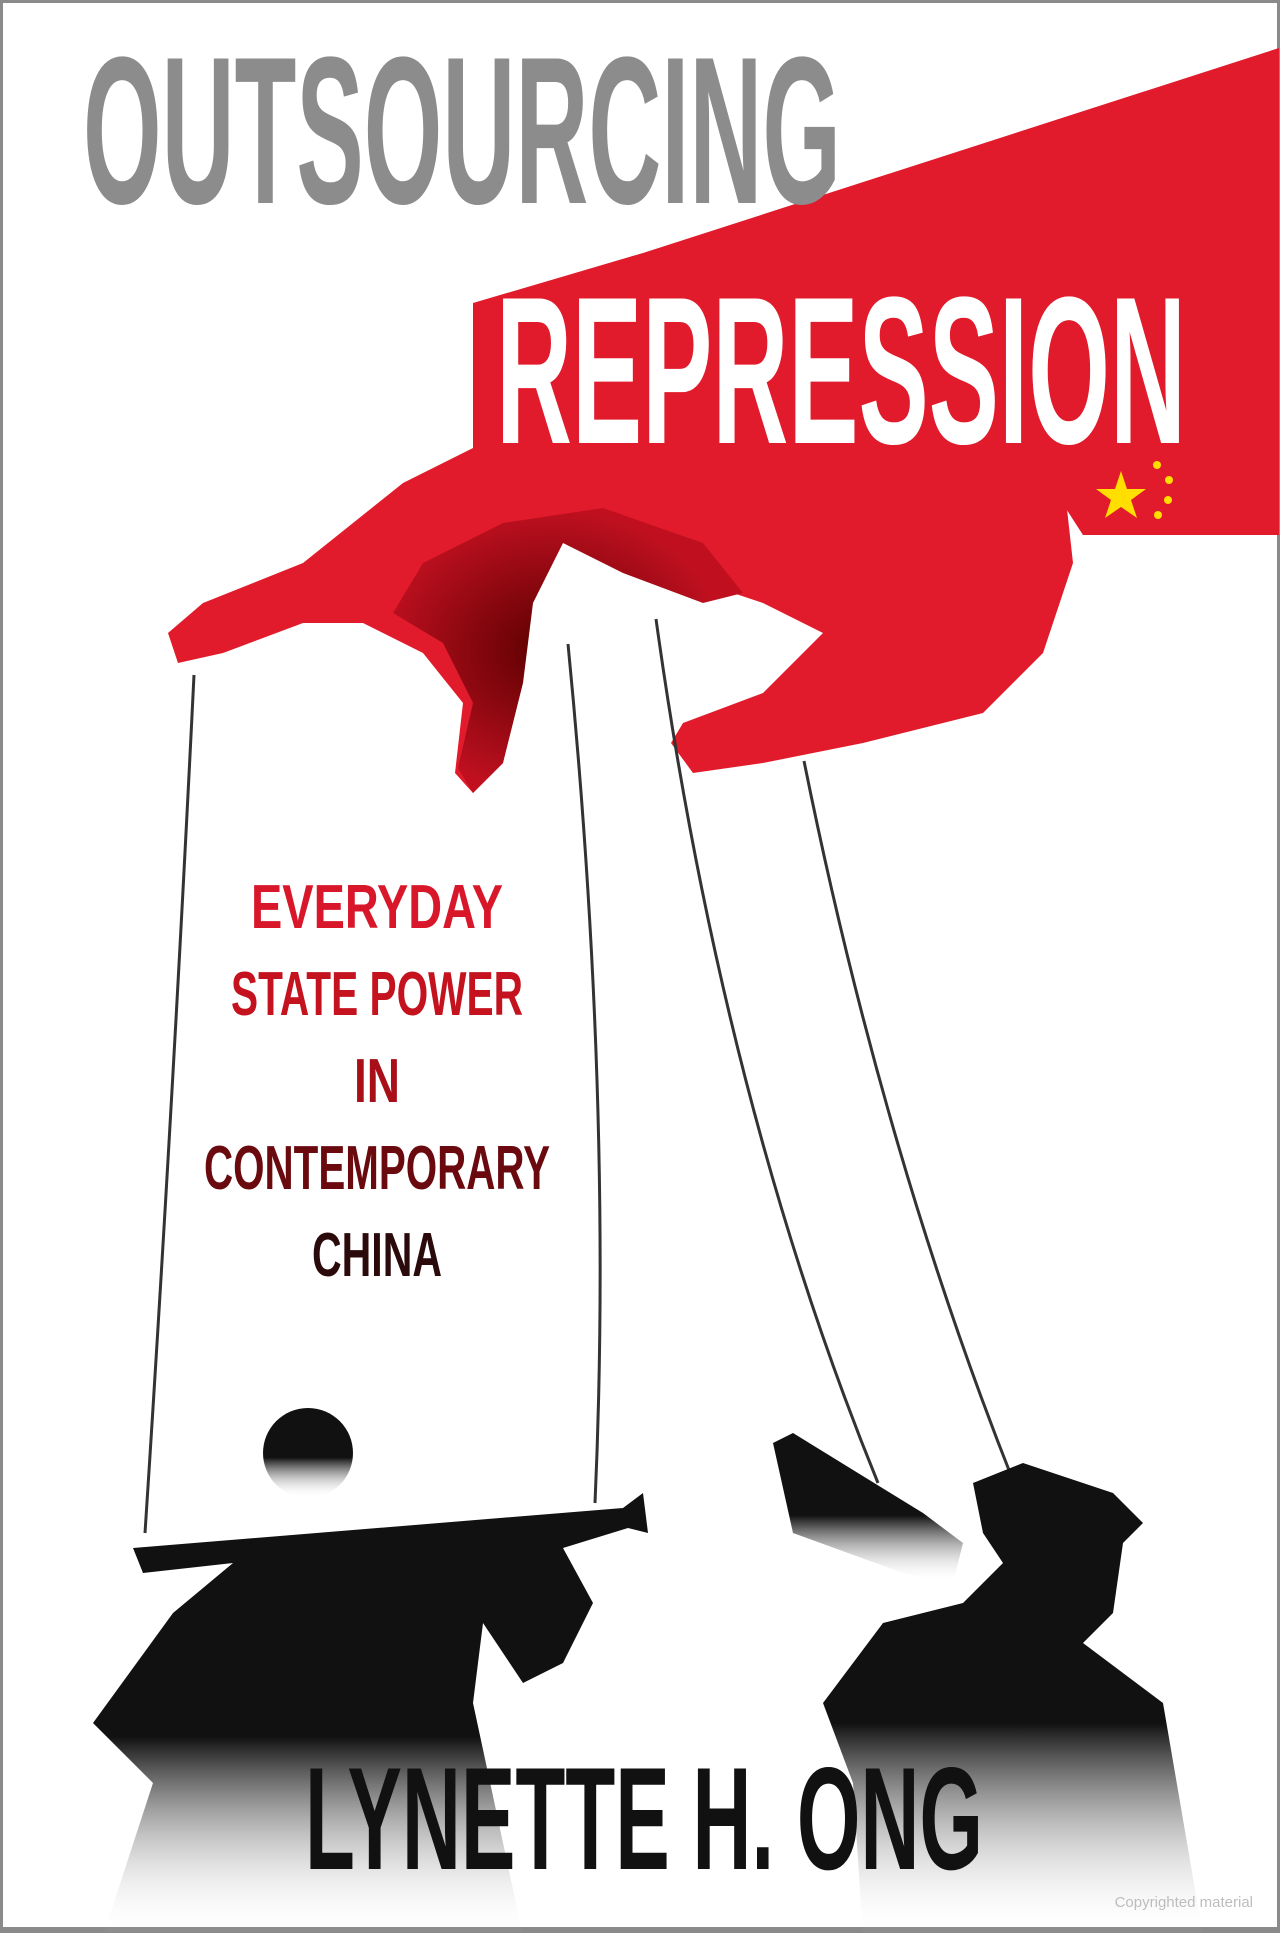  What do you see at coordinates (377, 1168) in the screenshot?
I see `subtitle-line: CONTEMPORARY` at bounding box center [377, 1168].